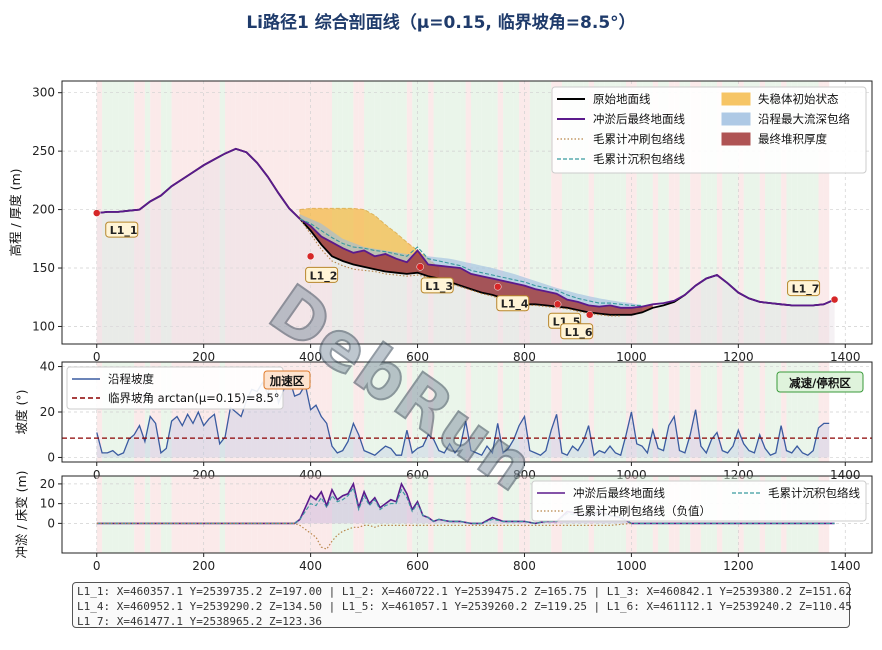 The height and width of the screenshot is (650, 882). Describe the element at coordinates (21, 412) in the screenshot. I see `y-axis-label: 坡度 (°)` at that location.